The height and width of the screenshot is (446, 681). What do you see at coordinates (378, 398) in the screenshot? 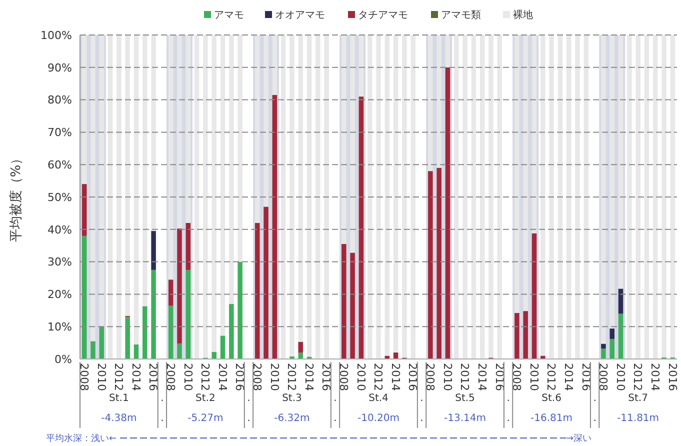
I see `text: St.4` at bounding box center [378, 398].